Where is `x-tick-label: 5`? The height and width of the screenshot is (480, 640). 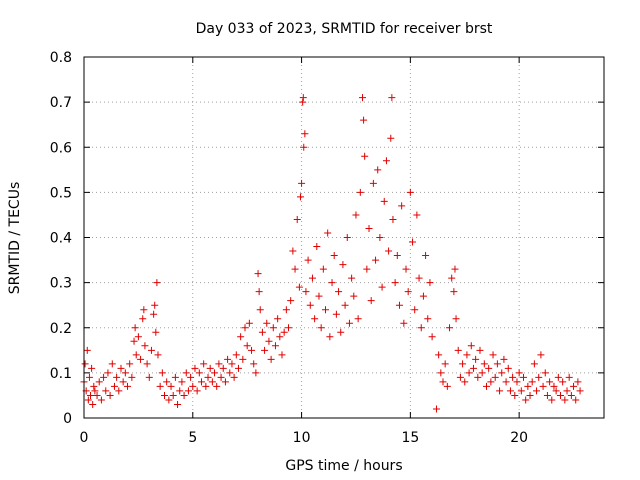 x-tick-label: 5 is located at coordinates (192, 438).